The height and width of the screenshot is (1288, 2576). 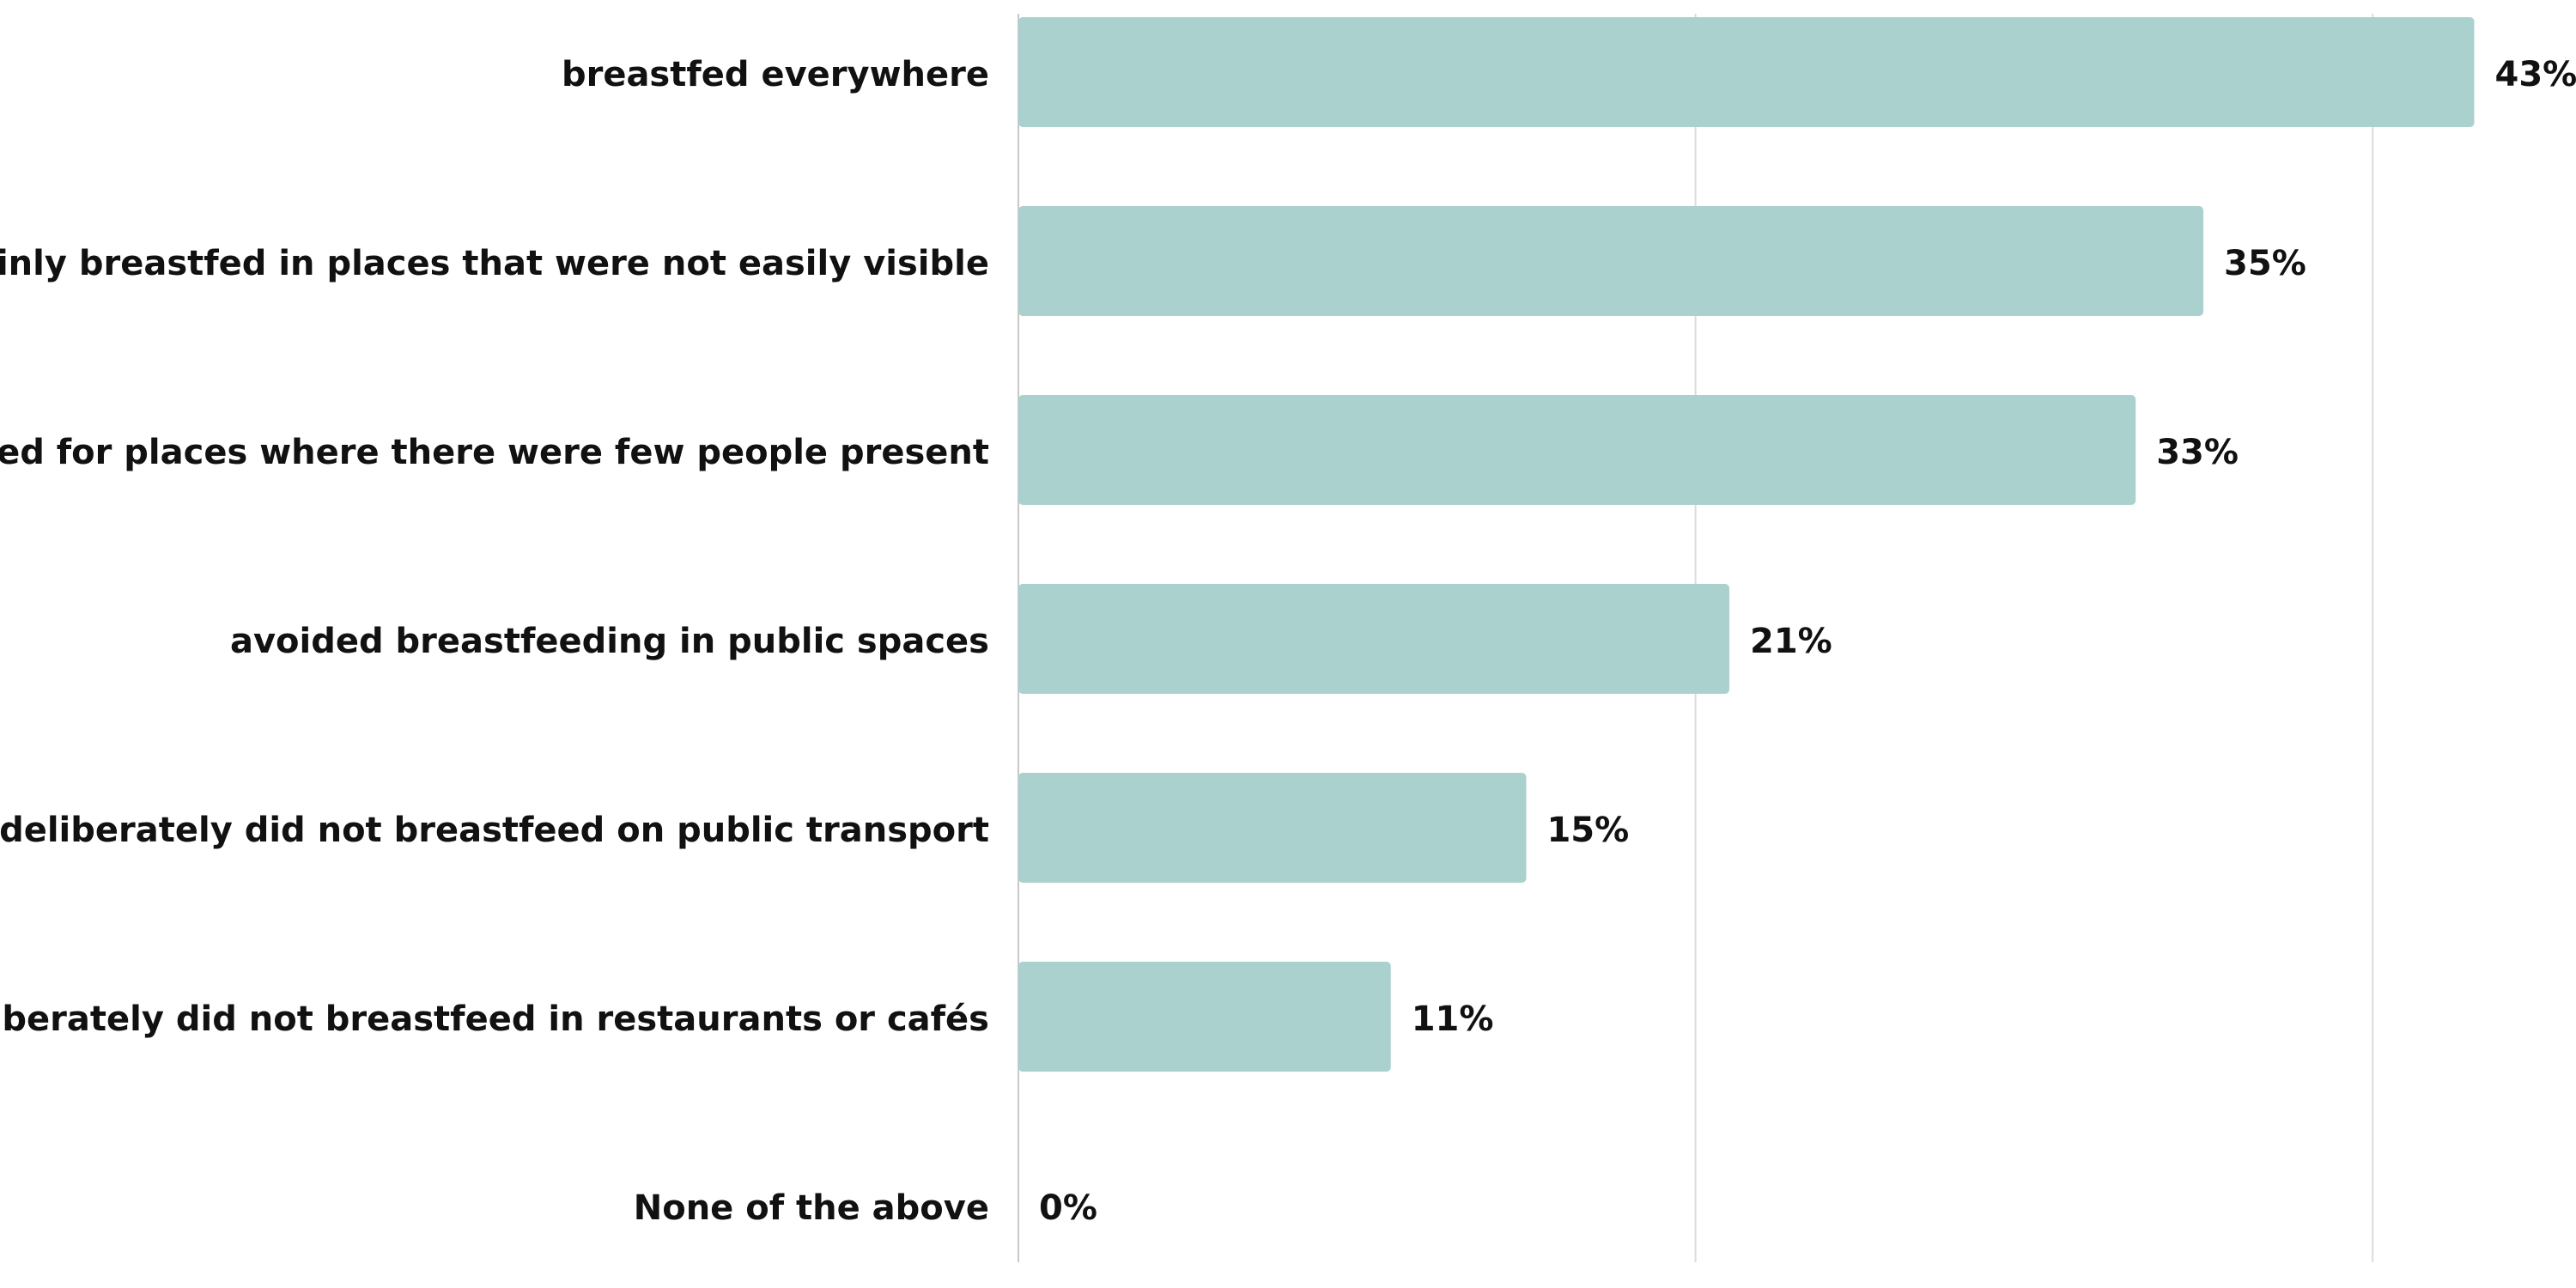 What do you see at coordinates (1453, 1019) in the screenshot?
I see `value-label-5: 11%` at bounding box center [1453, 1019].